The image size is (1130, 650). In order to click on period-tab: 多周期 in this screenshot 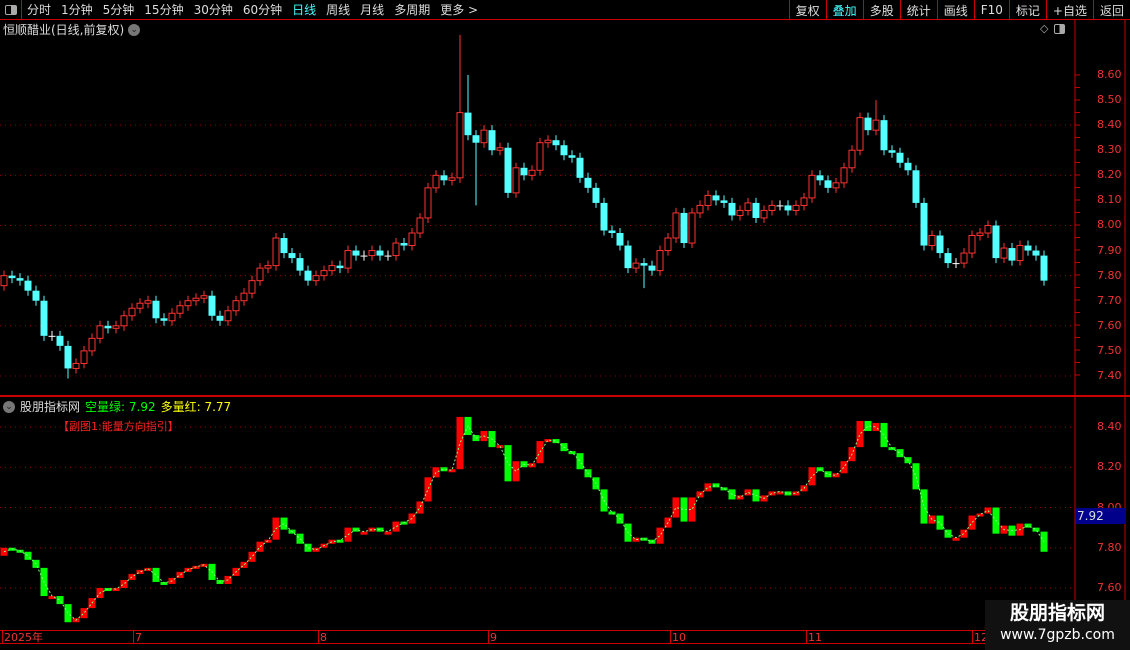, I will do `click(412, 10)`.